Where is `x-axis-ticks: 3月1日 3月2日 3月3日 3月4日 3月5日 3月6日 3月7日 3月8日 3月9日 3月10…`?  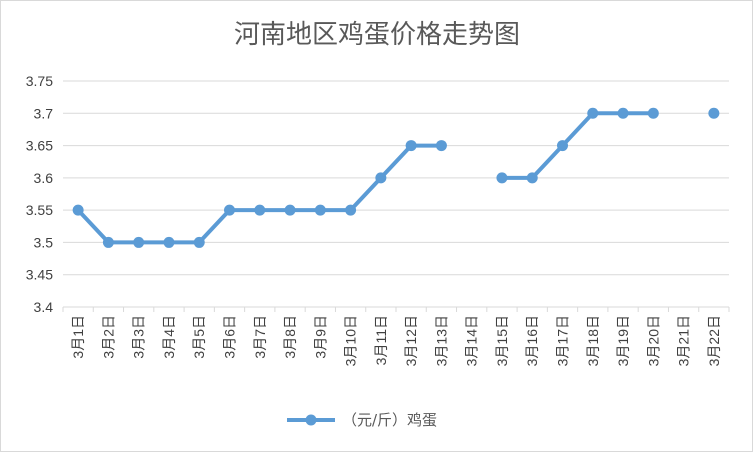
x-axis-ticks: 3月1日 3月2日 3月3日 3月4日 3月5日 3月6日 3月7日 3月8日 3月9日 3月10… is located at coordinates (396, 336).